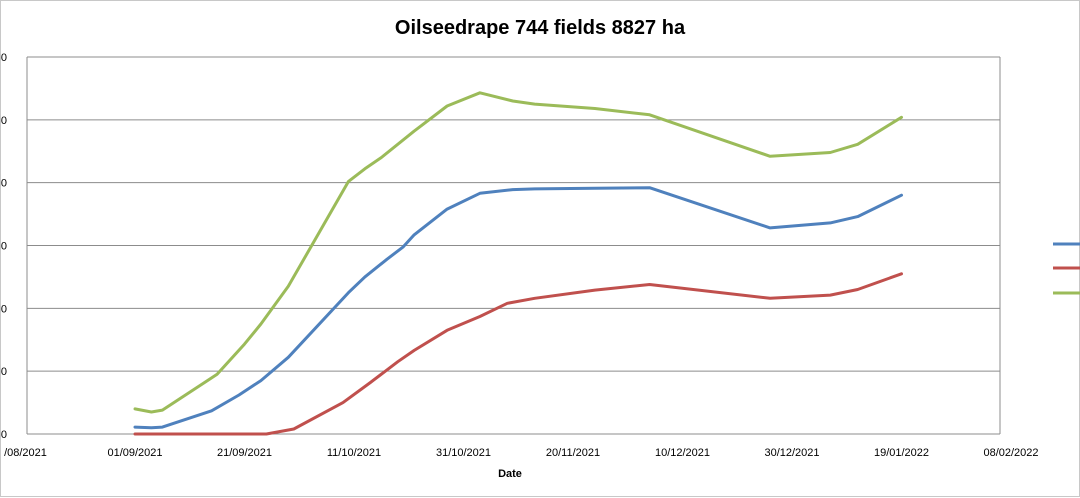 This screenshot has height=498, width=1080. What do you see at coordinates (134, 453) in the screenshot?
I see `x-tick-label: 01/09/2021` at bounding box center [134, 453].